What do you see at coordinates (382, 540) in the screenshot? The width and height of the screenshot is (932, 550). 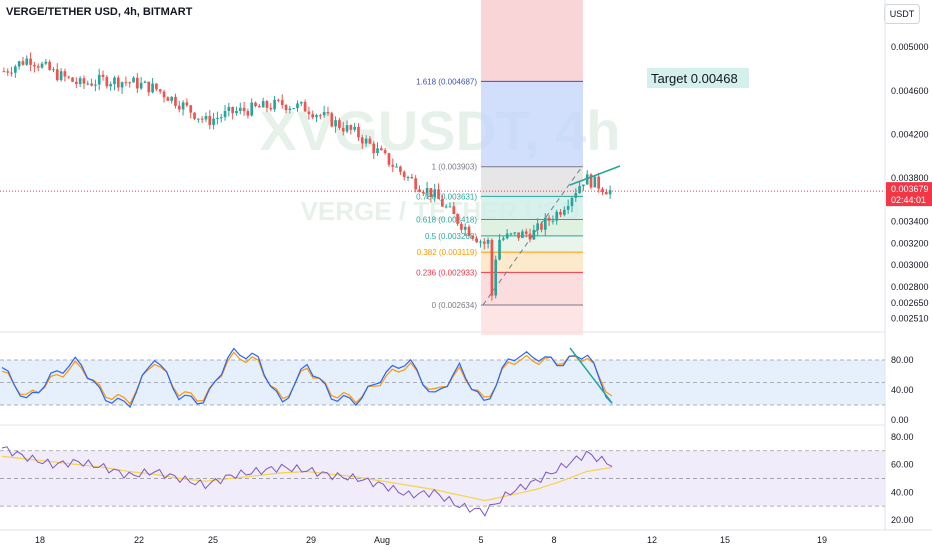 I see `time-tick-label: Aug` at bounding box center [382, 540].